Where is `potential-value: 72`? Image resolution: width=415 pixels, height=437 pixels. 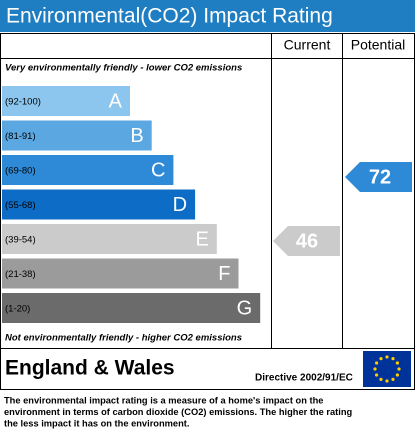
potential-value: 72 is located at coordinates (380, 177).